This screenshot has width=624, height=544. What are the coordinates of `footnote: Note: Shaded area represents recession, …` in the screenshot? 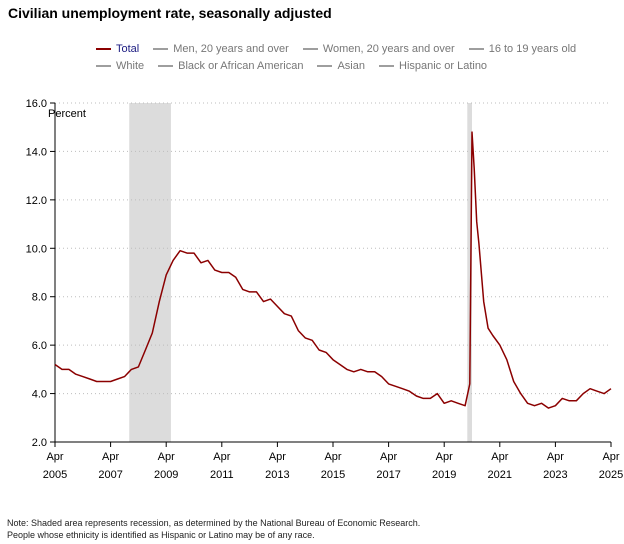 It's located at (213, 529).